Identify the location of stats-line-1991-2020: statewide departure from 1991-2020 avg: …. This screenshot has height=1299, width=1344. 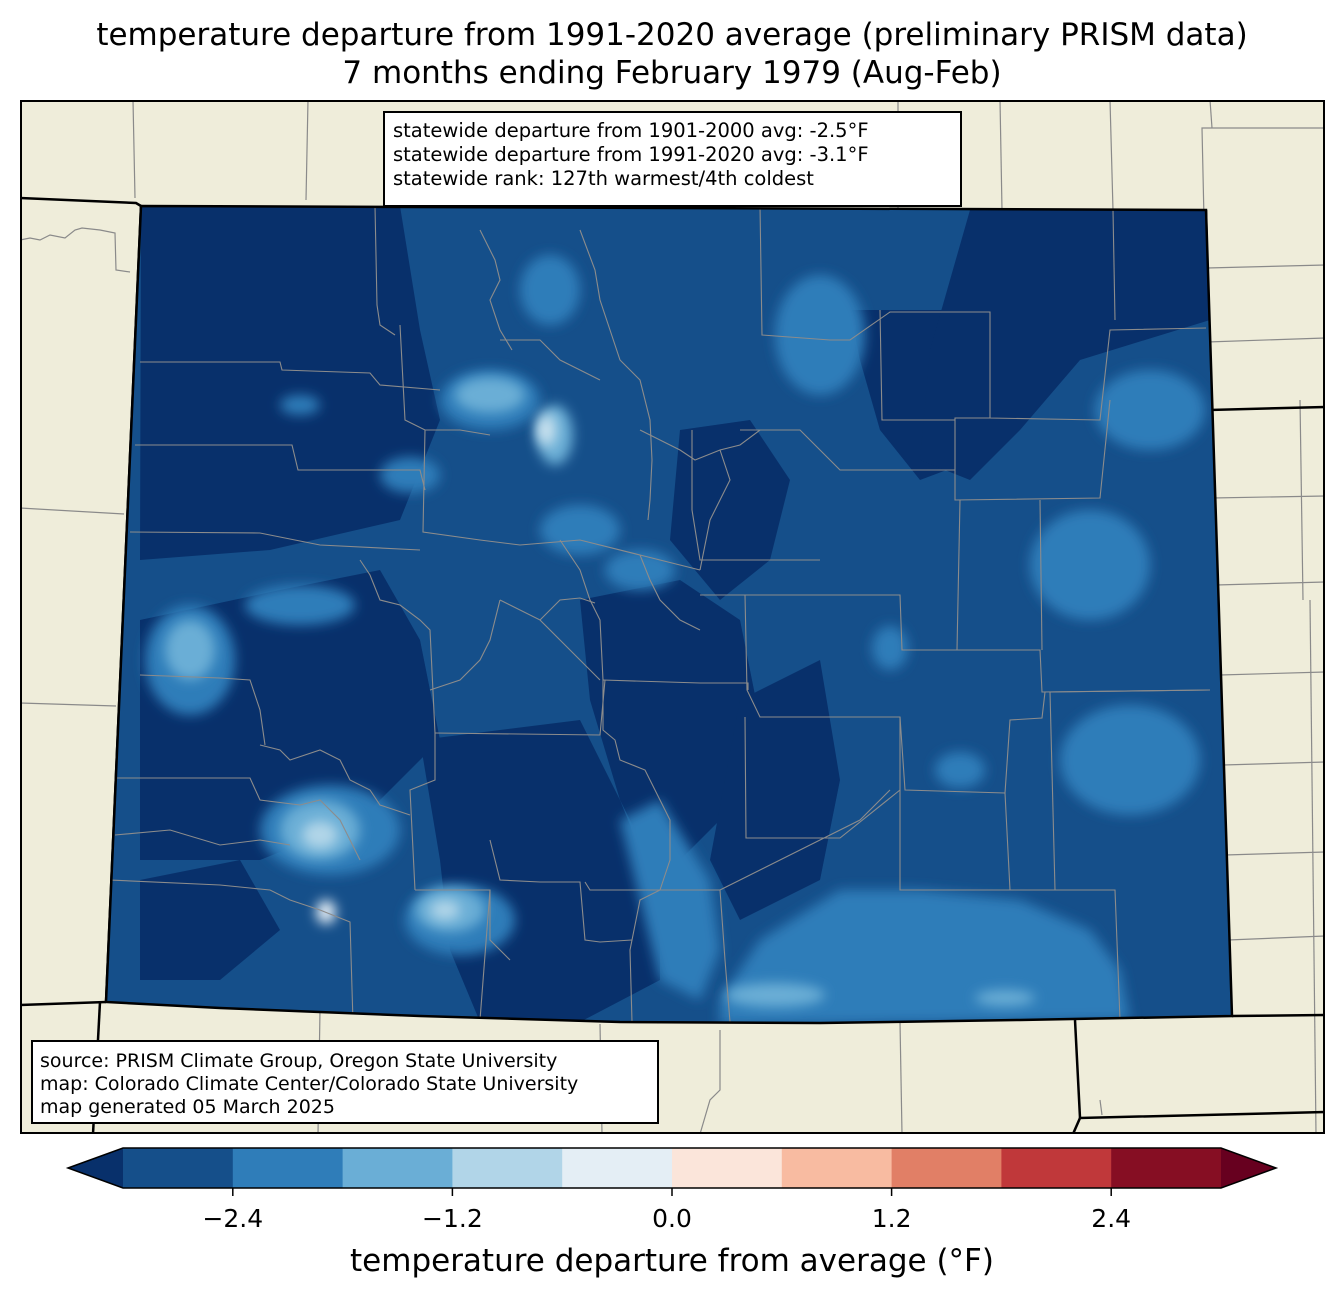
(631, 154).